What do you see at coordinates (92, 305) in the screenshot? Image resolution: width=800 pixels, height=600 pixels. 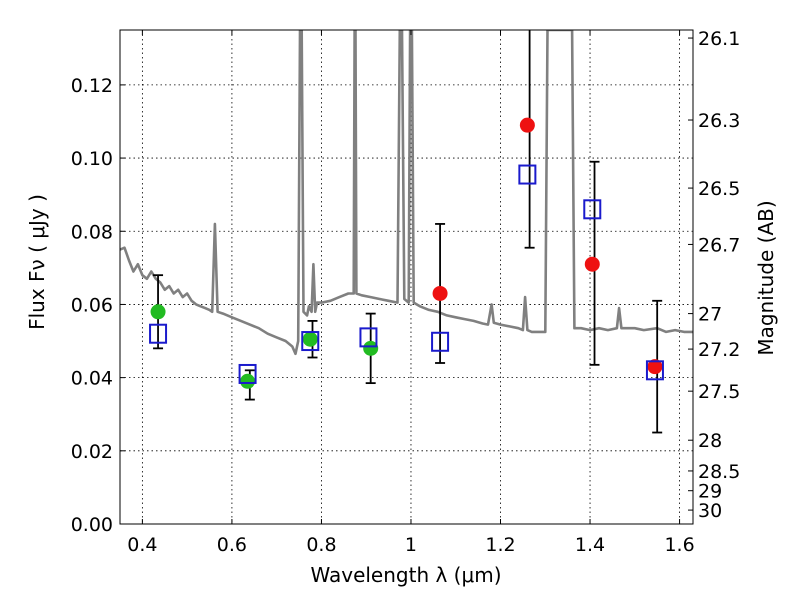 I see `y-tick-label: 0.06` at bounding box center [92, 305].